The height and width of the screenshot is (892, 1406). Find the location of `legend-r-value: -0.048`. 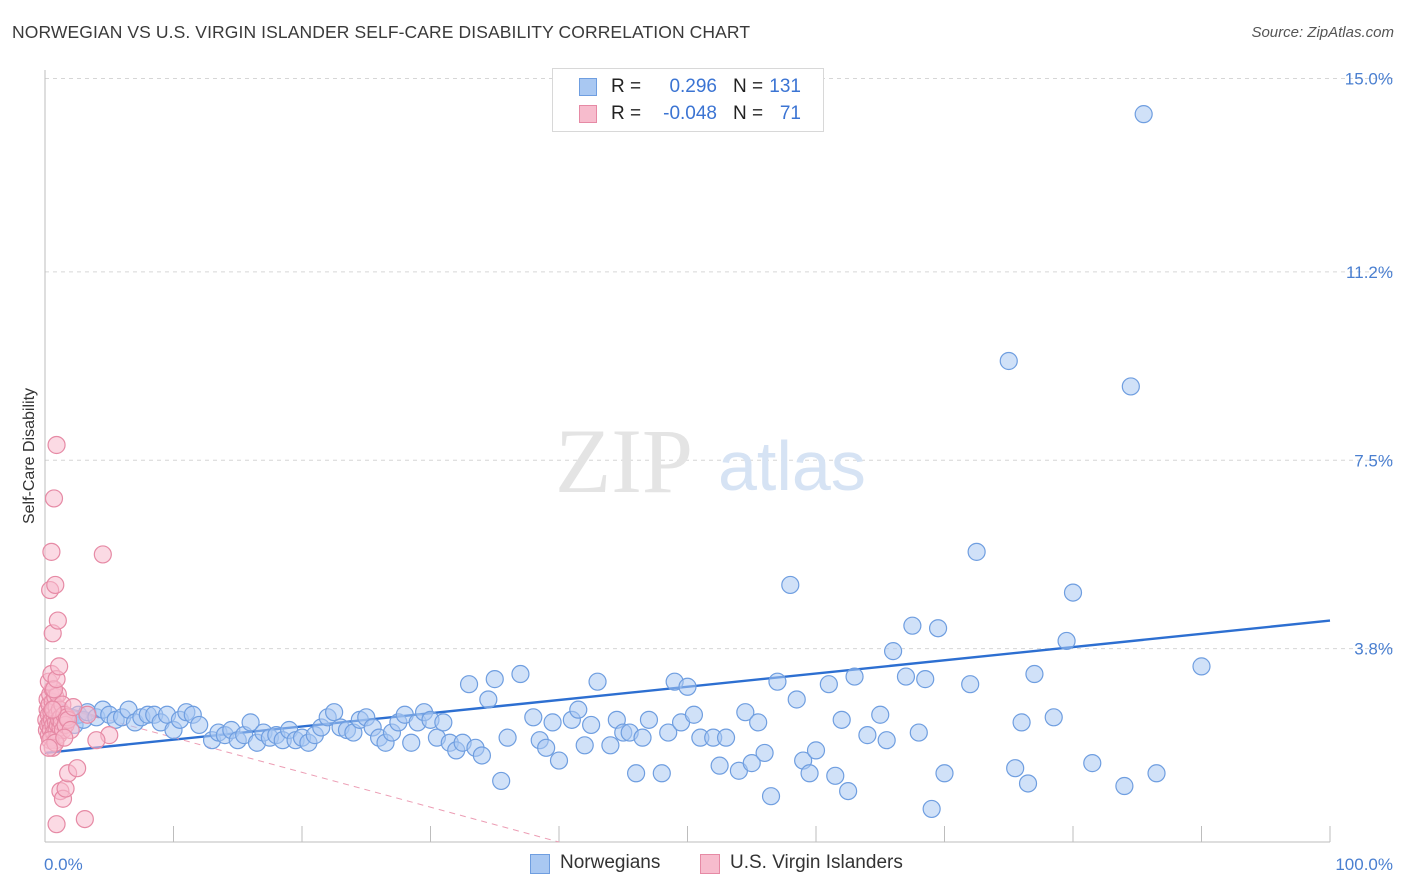

legend-r-value: -0.048 is located at coordinates (690, 113).